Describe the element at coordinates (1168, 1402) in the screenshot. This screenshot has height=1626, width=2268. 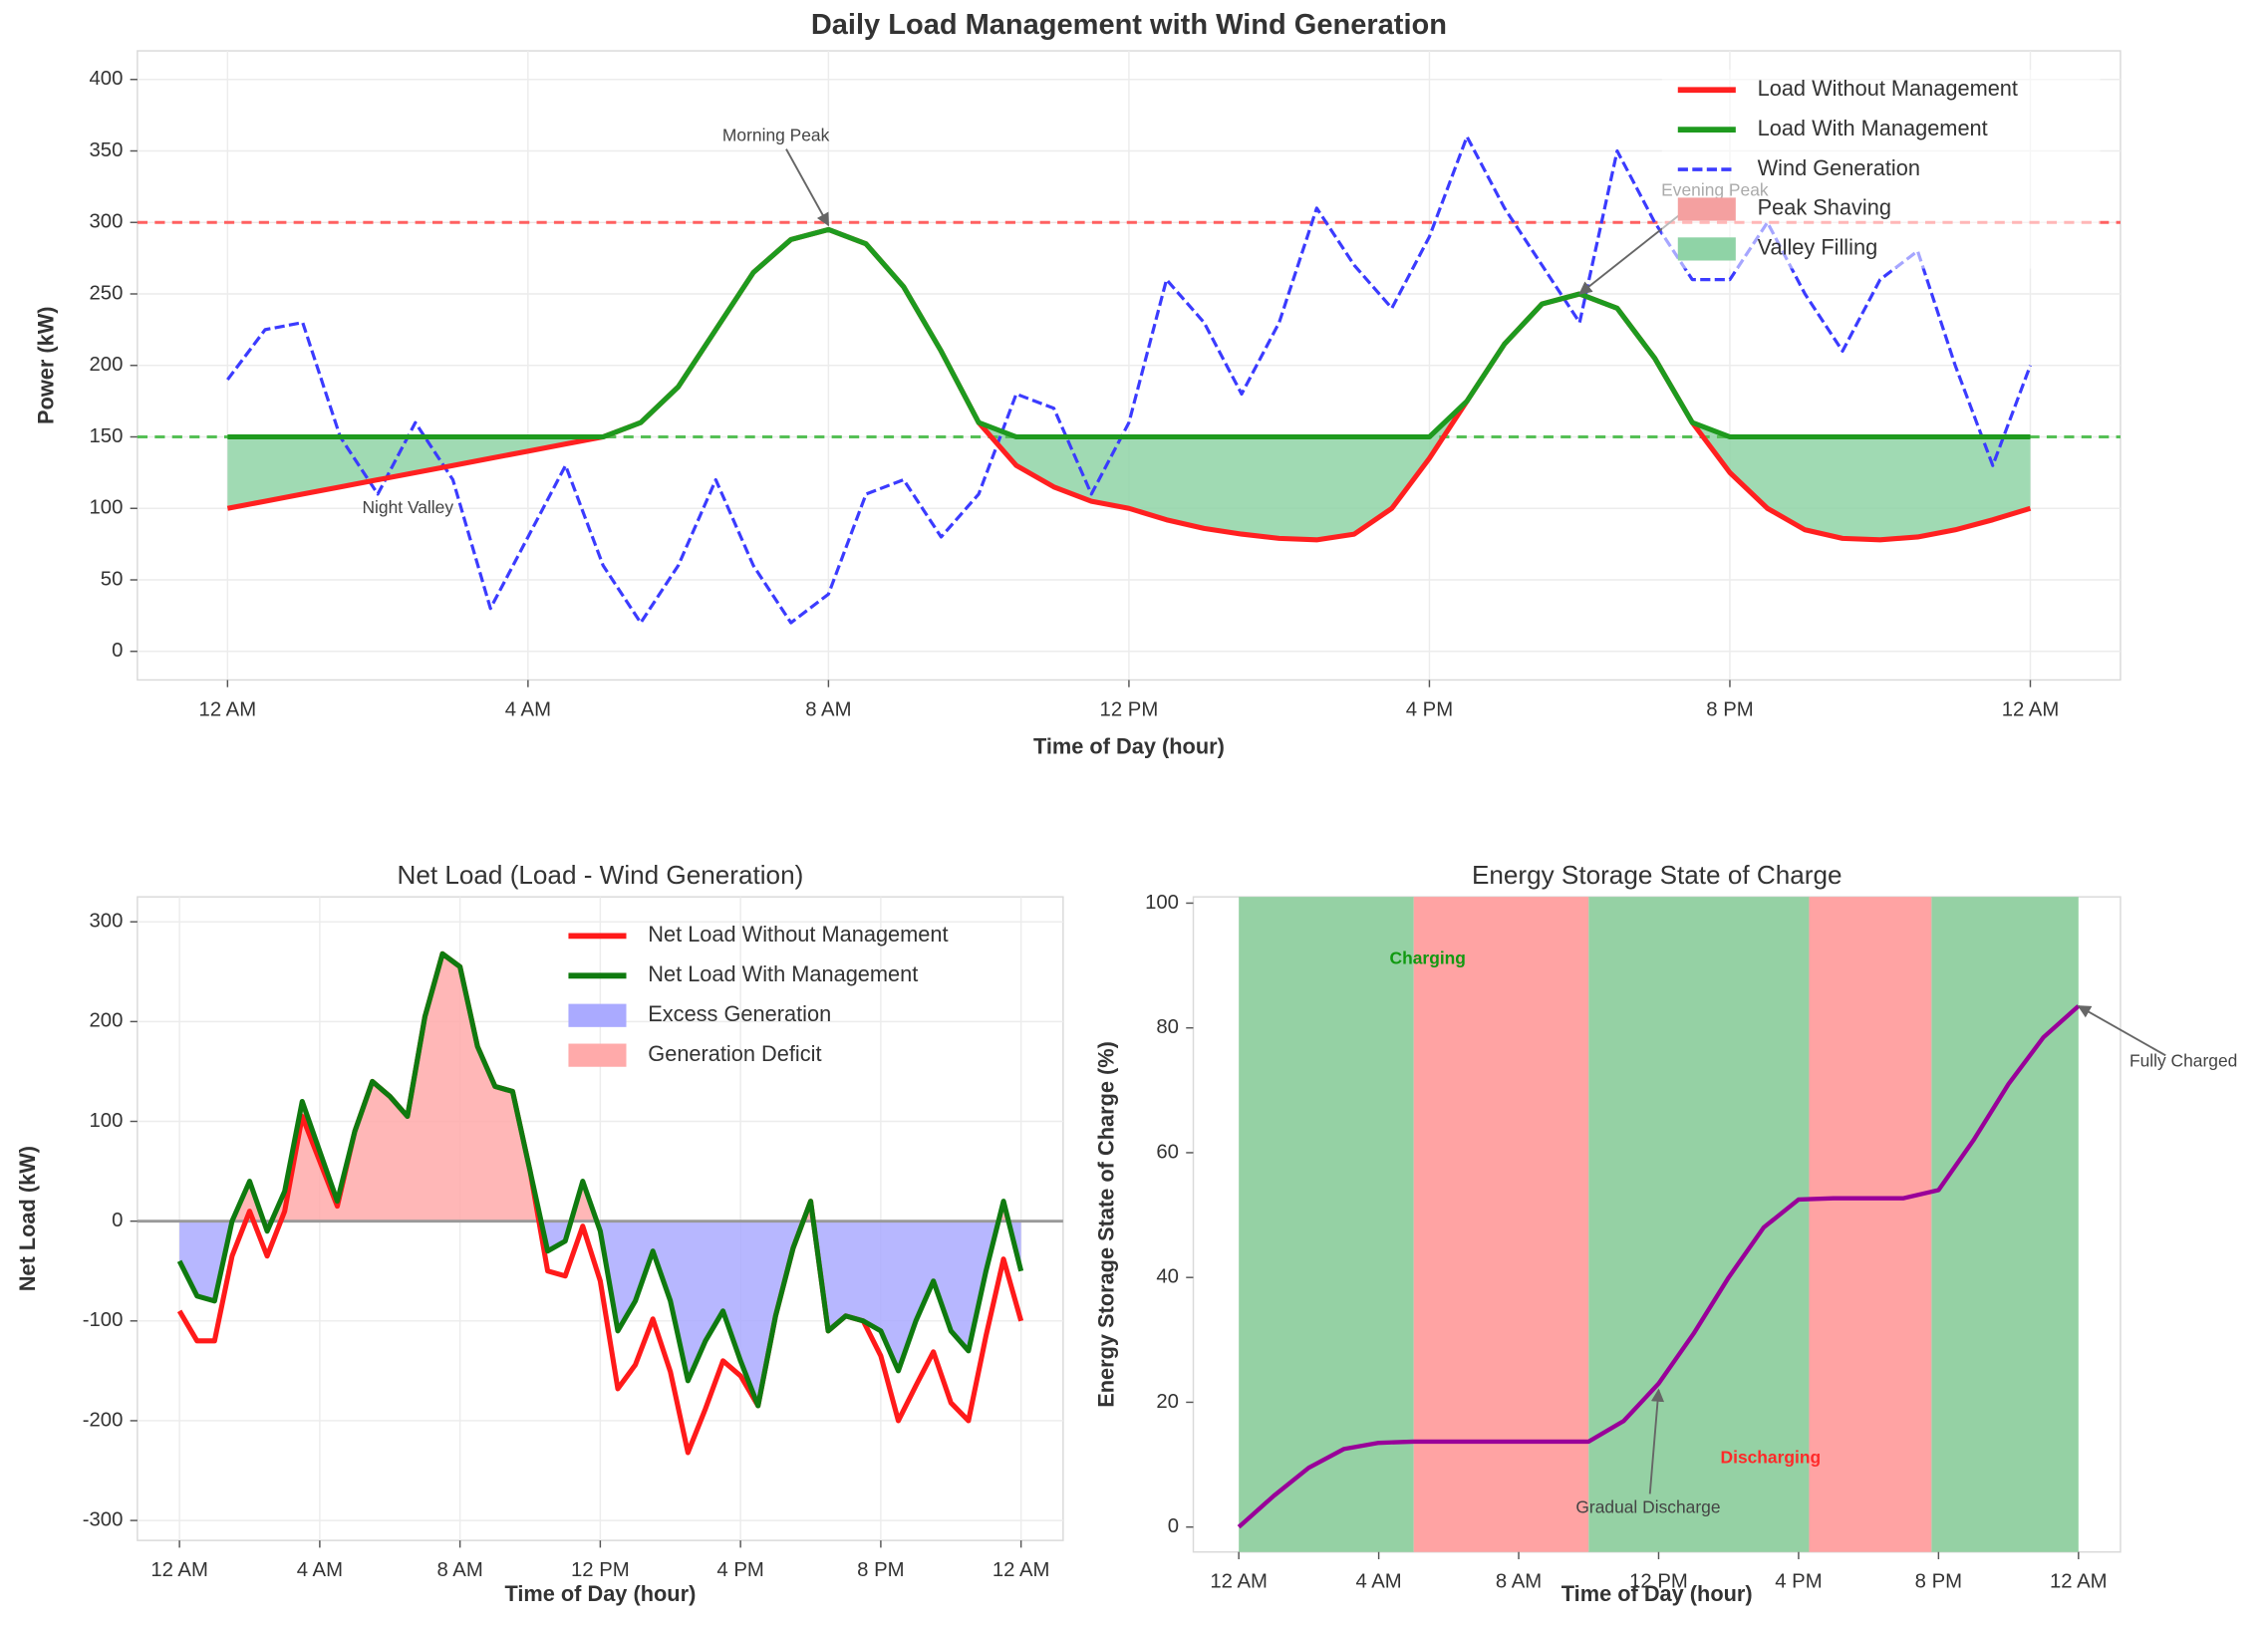
I see `y-tick-label: 20` at that location.